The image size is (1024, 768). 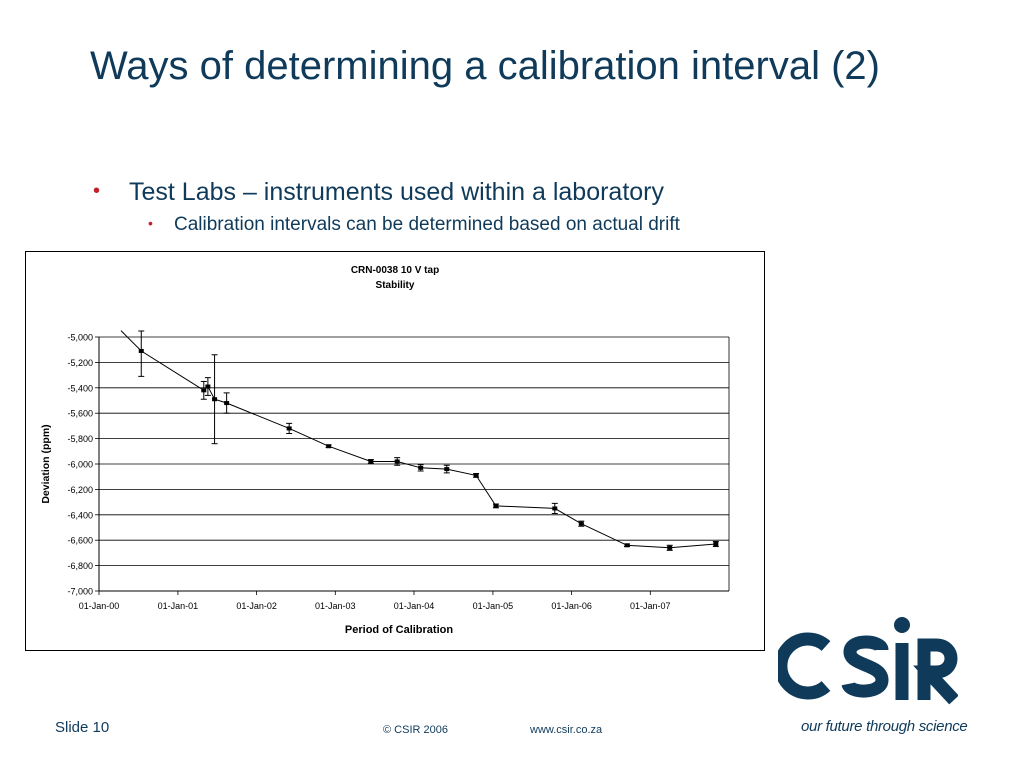 What do you see at coordinates (80, 363) in the screenshot?
I see `y-tick-label: -5,200` at bounding box center [80, 363].